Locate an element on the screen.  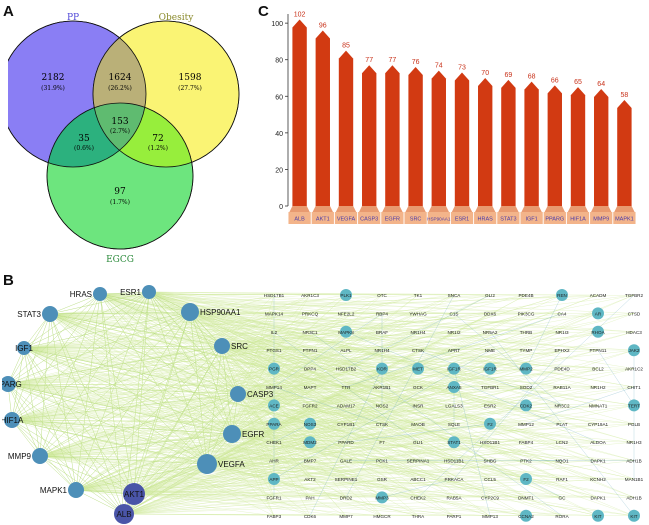
network-node-label: SERPINA1 is located at coordinates (418, 461).